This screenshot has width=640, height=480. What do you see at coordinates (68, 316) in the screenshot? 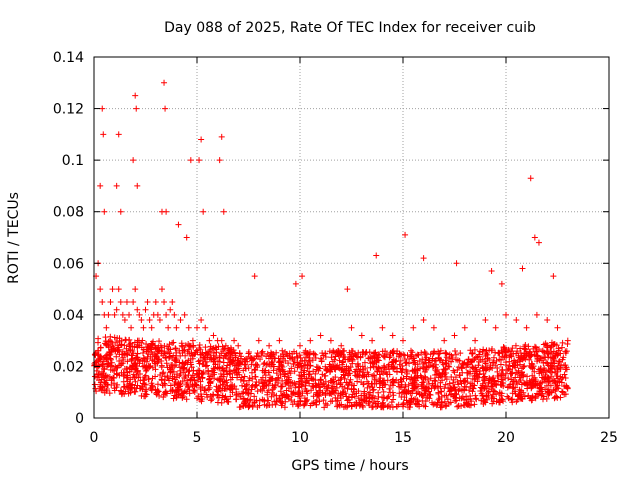
I see `y-tick-label: 0.04` at bounding box center [68, 316].